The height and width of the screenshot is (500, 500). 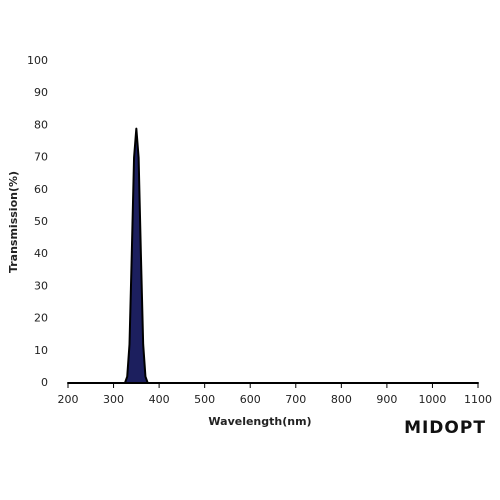 What do you see at coordinates (259, 421) in the screenshot?
I see `x-axis-label: Wavelength(nm)` at bounding box center [259, 421].